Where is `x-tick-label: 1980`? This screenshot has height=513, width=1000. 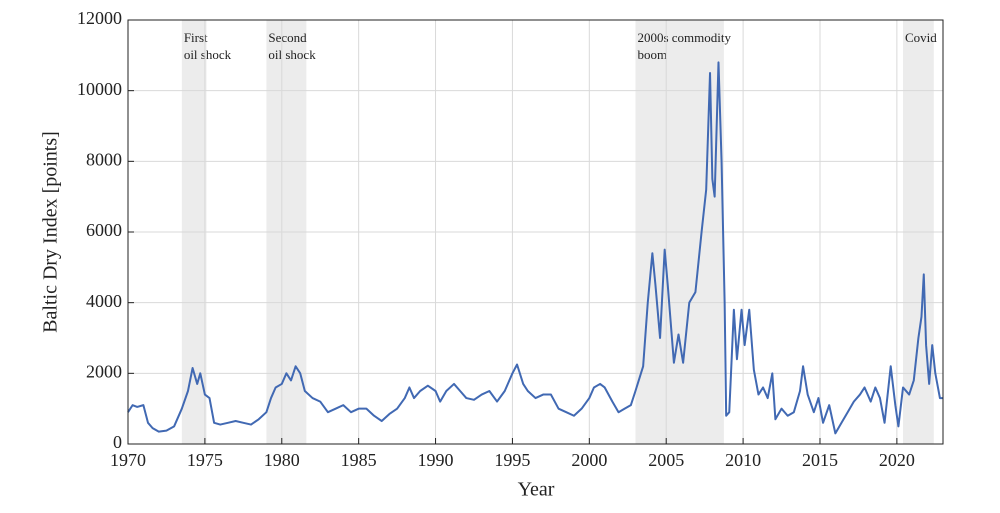 x-tick-label: 1980 is located at coordinates (282, 460).